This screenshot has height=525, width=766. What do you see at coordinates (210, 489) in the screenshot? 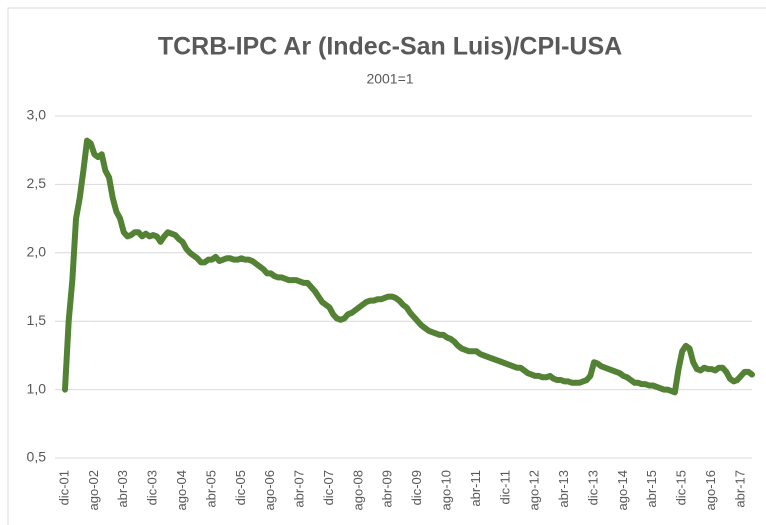
I see `x-tick-label: abr-05` at bounding box center [210, 489].